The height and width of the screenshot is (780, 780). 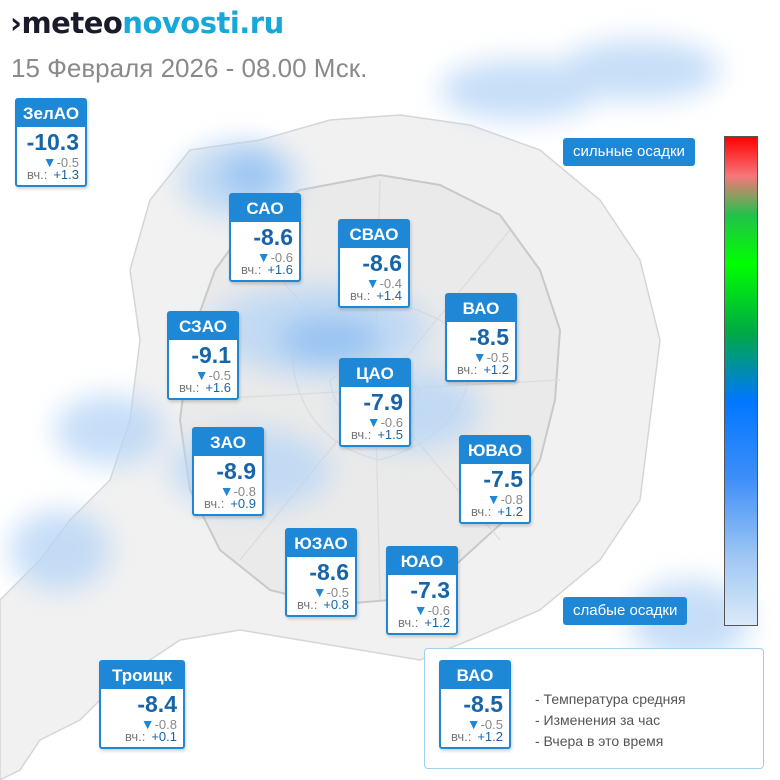 What do you see at coordinates (66, 174) in the screenshot?
I see `yesterday-value: +1.3` at bounding box center [66, 174].